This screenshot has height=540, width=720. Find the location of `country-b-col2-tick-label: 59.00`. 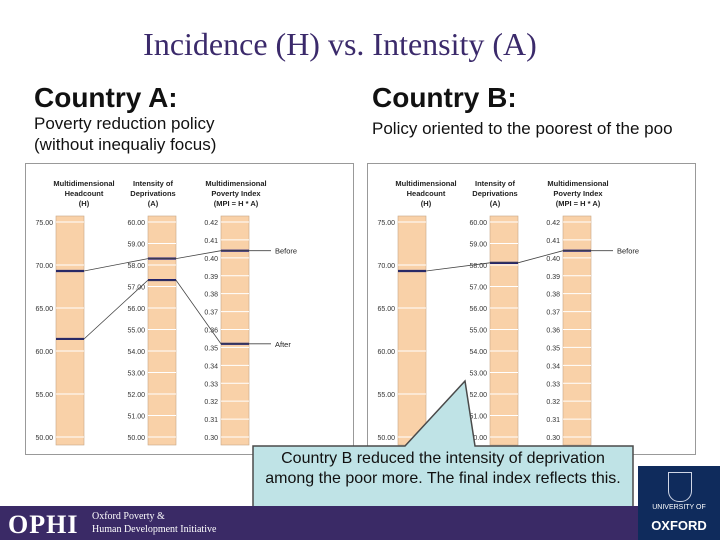

country-b-col2-tick-label: 59.00 is located at coordinates (478, 245).